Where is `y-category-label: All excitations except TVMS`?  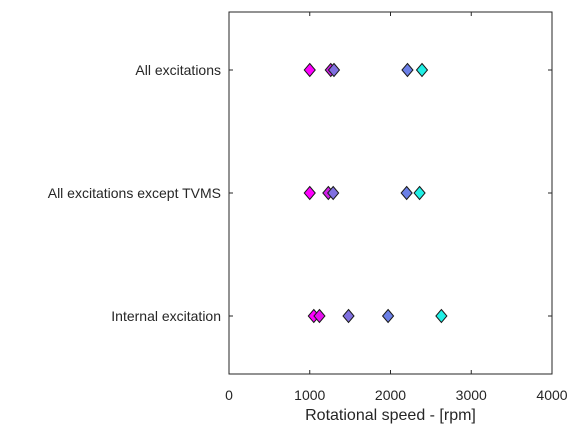 y-category-label: All excitations except TVMS is located at coordinates (134, 193).